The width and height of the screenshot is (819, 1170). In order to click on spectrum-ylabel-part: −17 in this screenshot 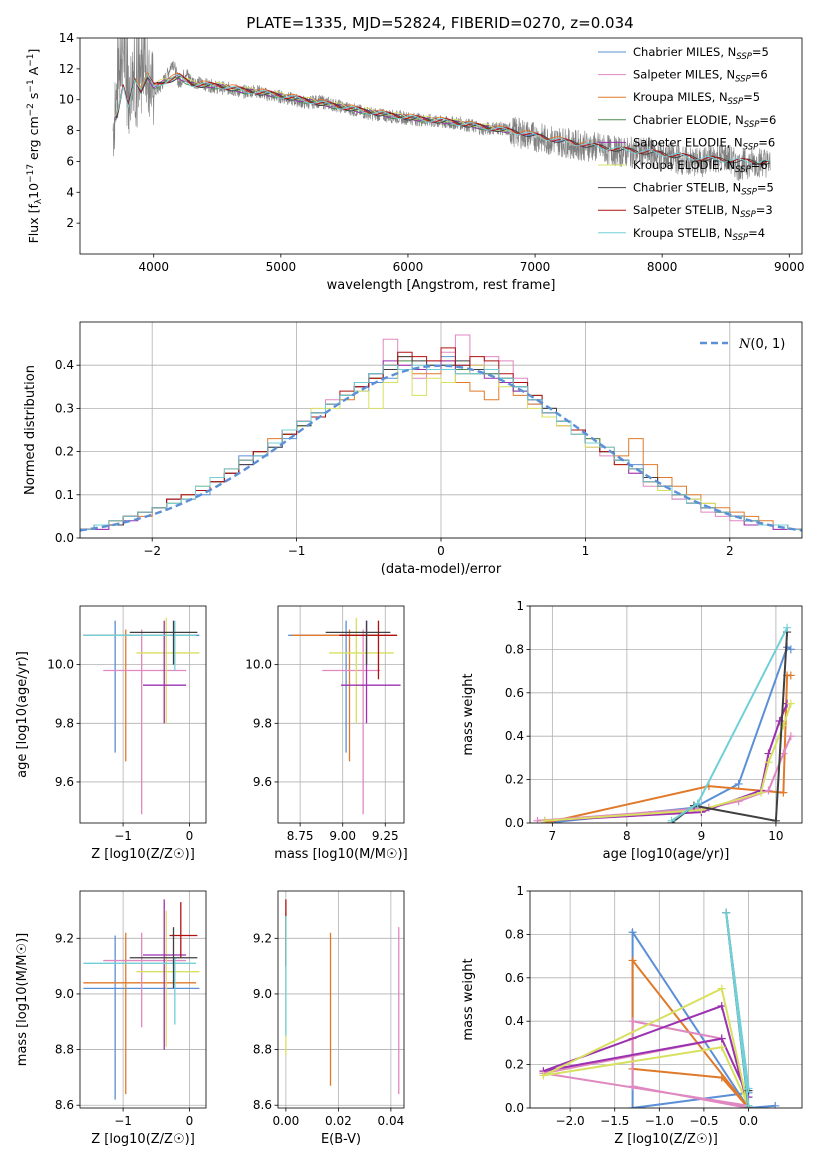, I will do `click(31, 173)`.